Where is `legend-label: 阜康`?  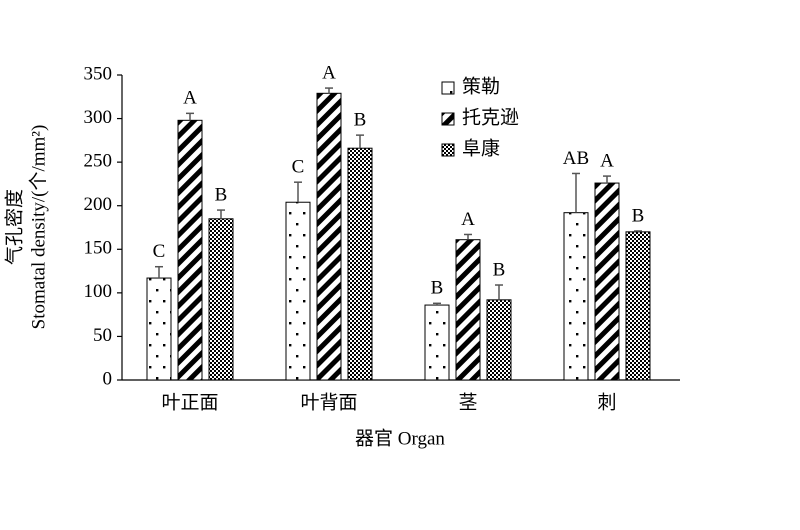
legend-label: 阜康 is located at coordinates (481, 148).